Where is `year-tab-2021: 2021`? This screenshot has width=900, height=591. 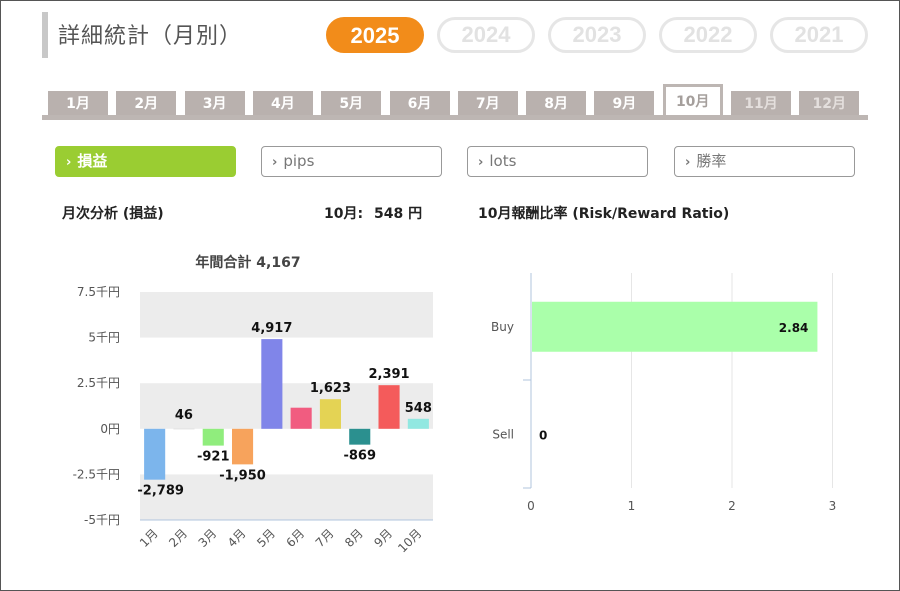
year-tab-2021: 2021 is located at coordinates (819, 35).